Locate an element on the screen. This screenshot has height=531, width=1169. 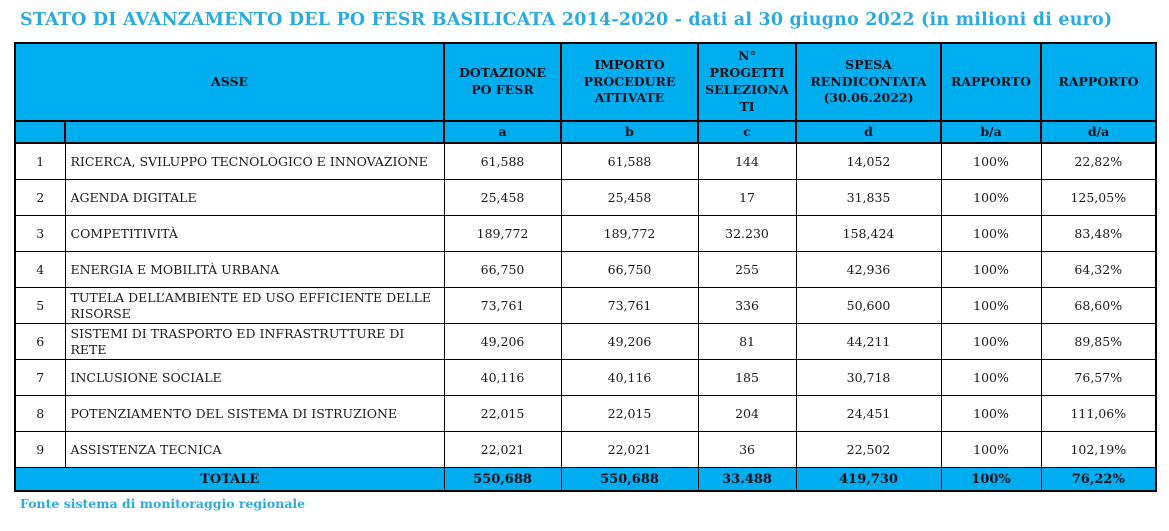
cell-asse: POTENZIAMENTO DEL SISTEMA DI ISTRUZIONE is located at coordinates (254, 413).